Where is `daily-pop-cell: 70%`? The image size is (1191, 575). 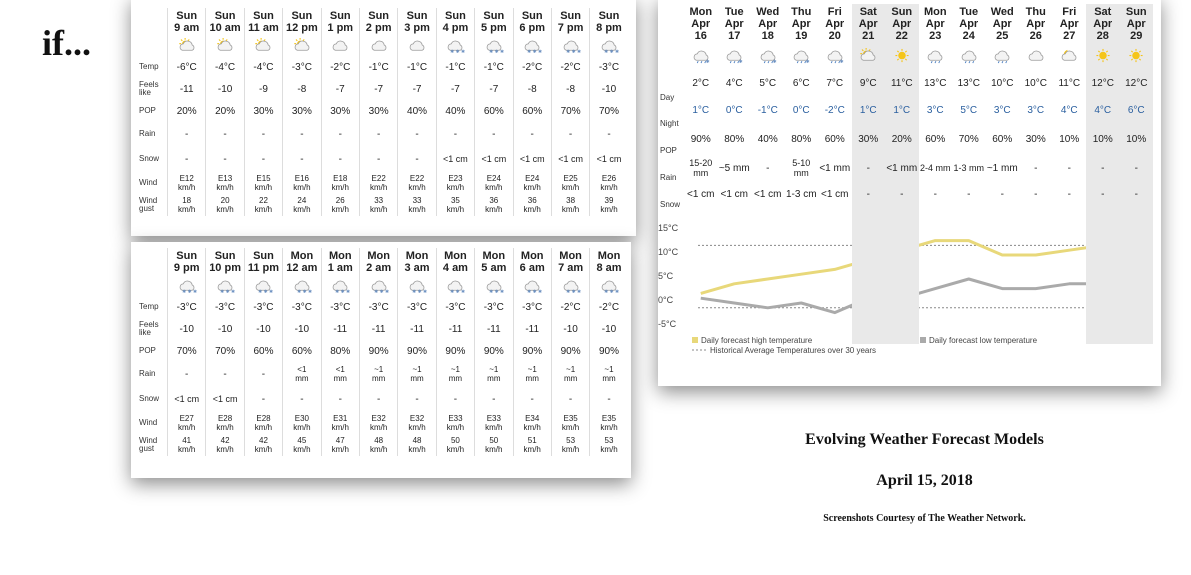 daily-pop-cell: 70% is located at coordinates (968, 139).